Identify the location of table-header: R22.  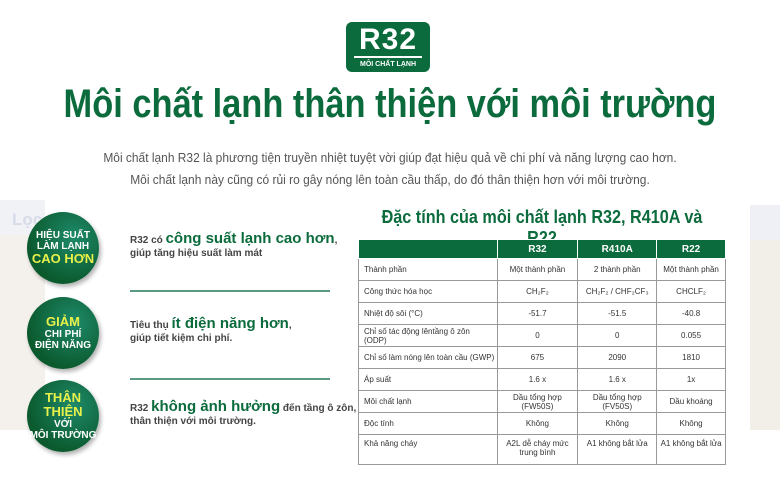
(691, 249).